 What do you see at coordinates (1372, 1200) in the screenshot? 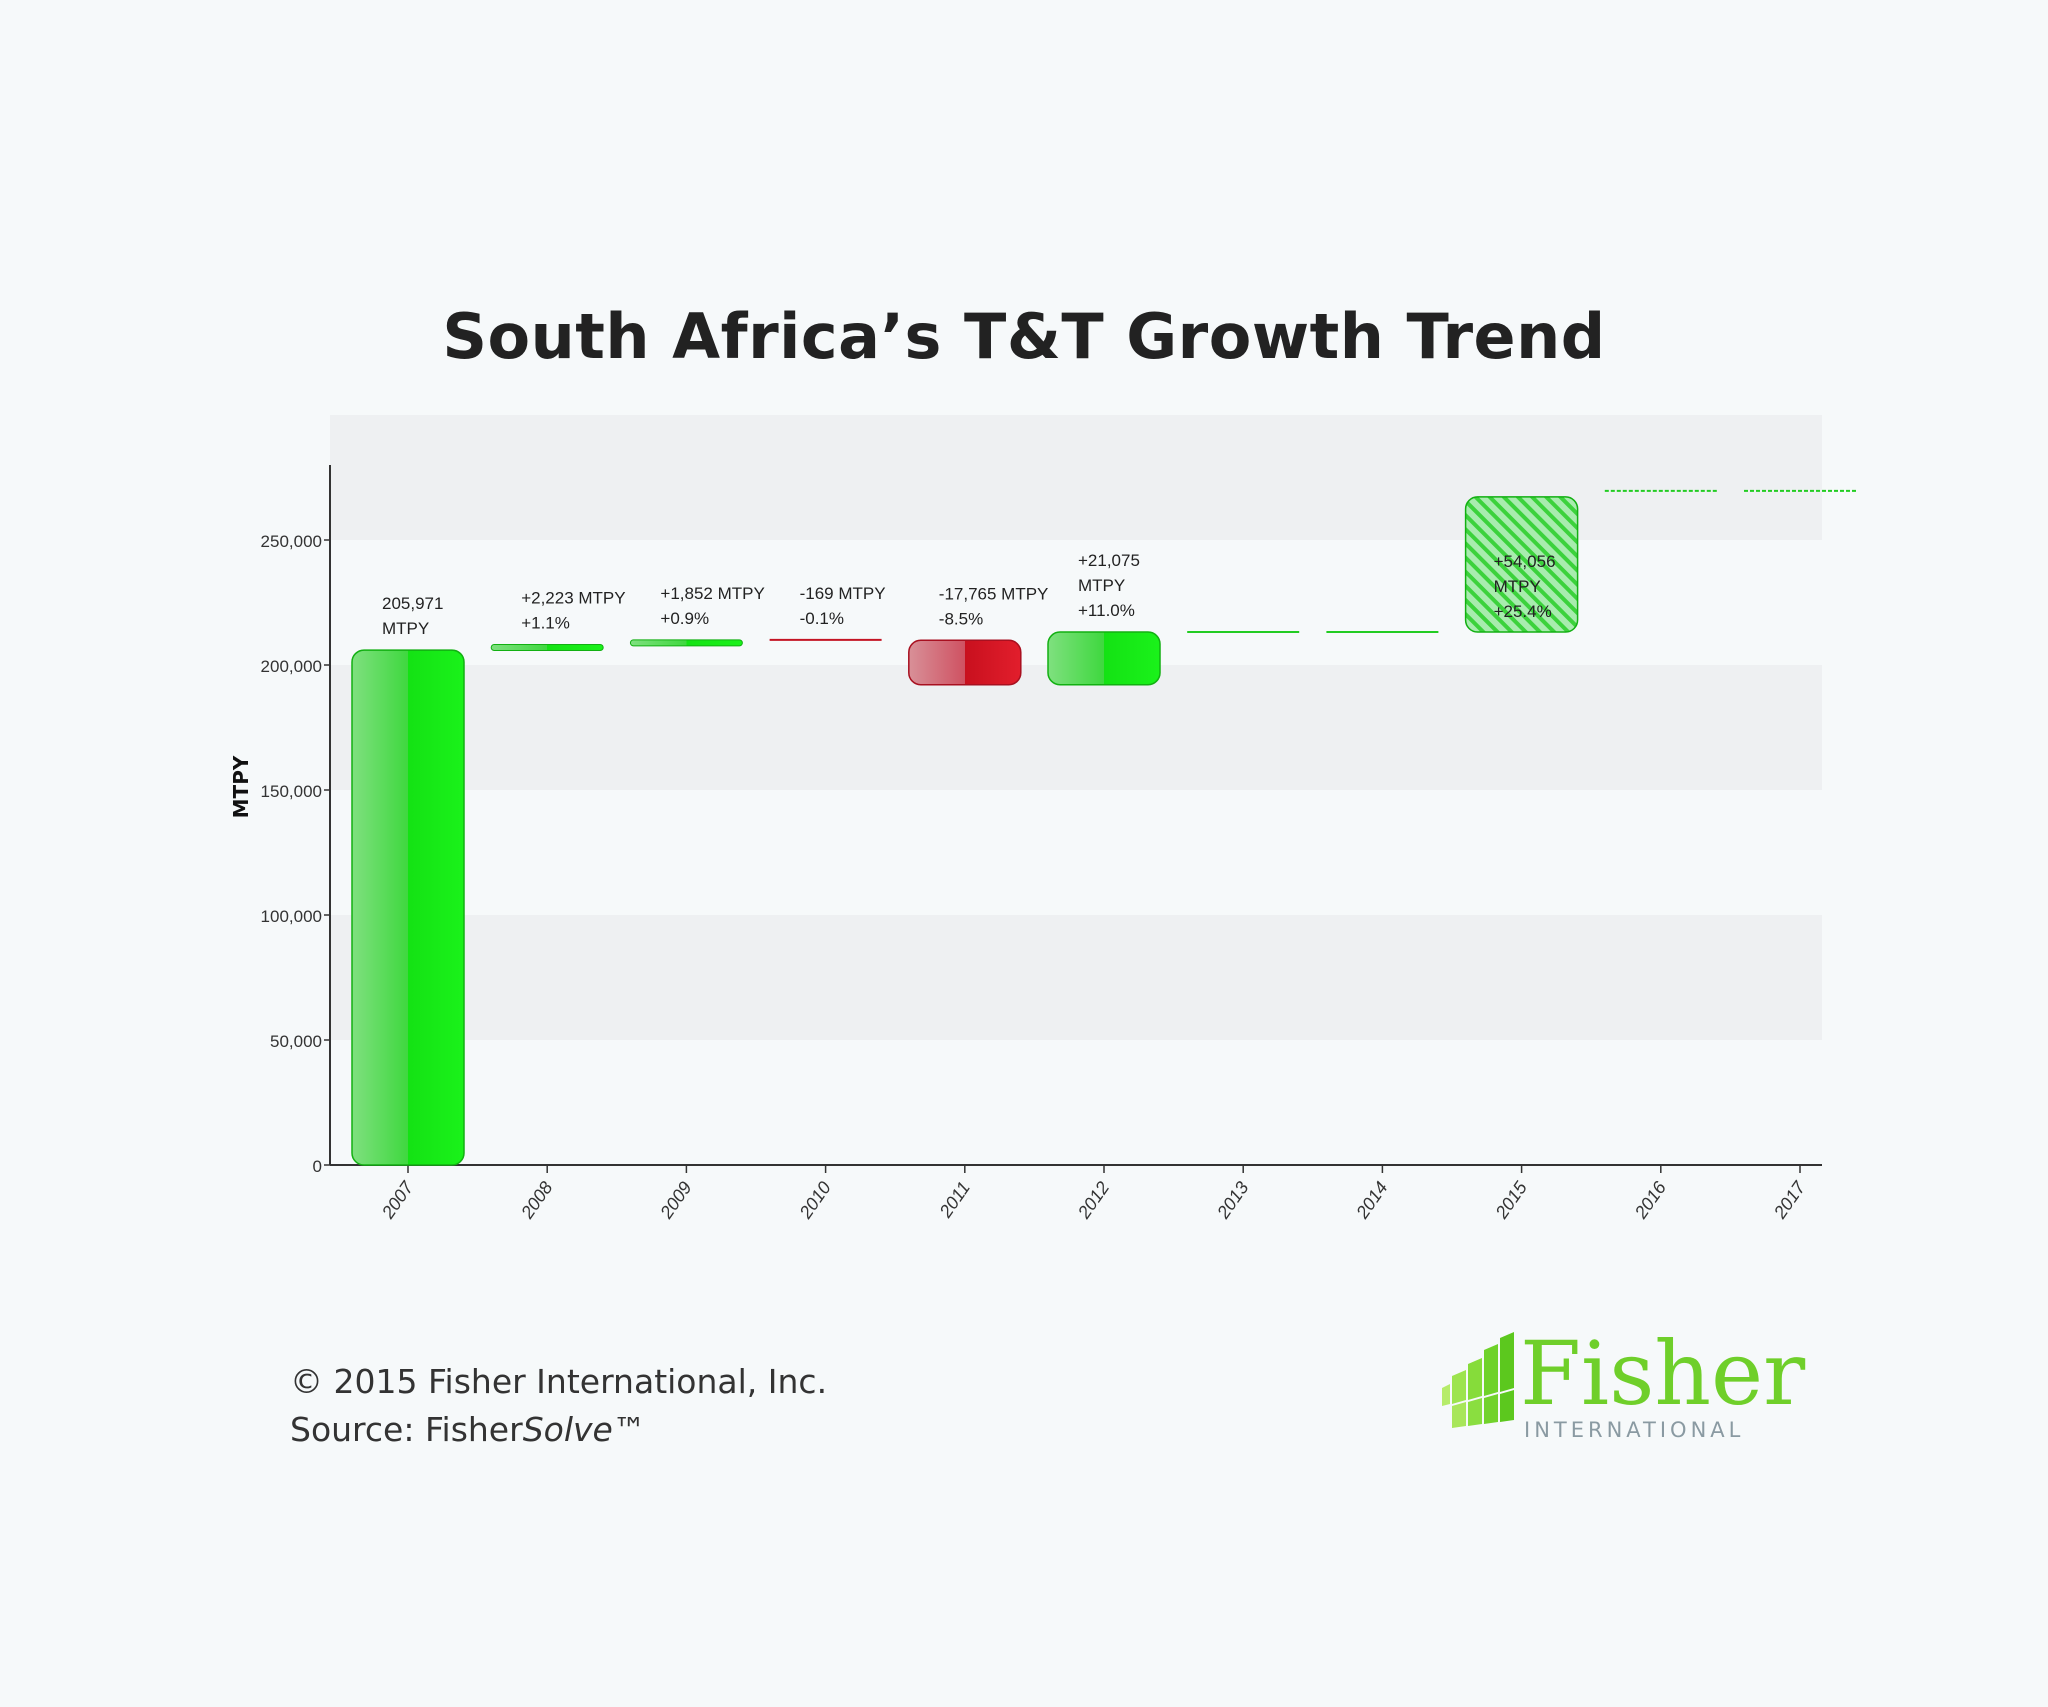
I see `x-tick-label: 2014` at bounding box center [1372, 1200].